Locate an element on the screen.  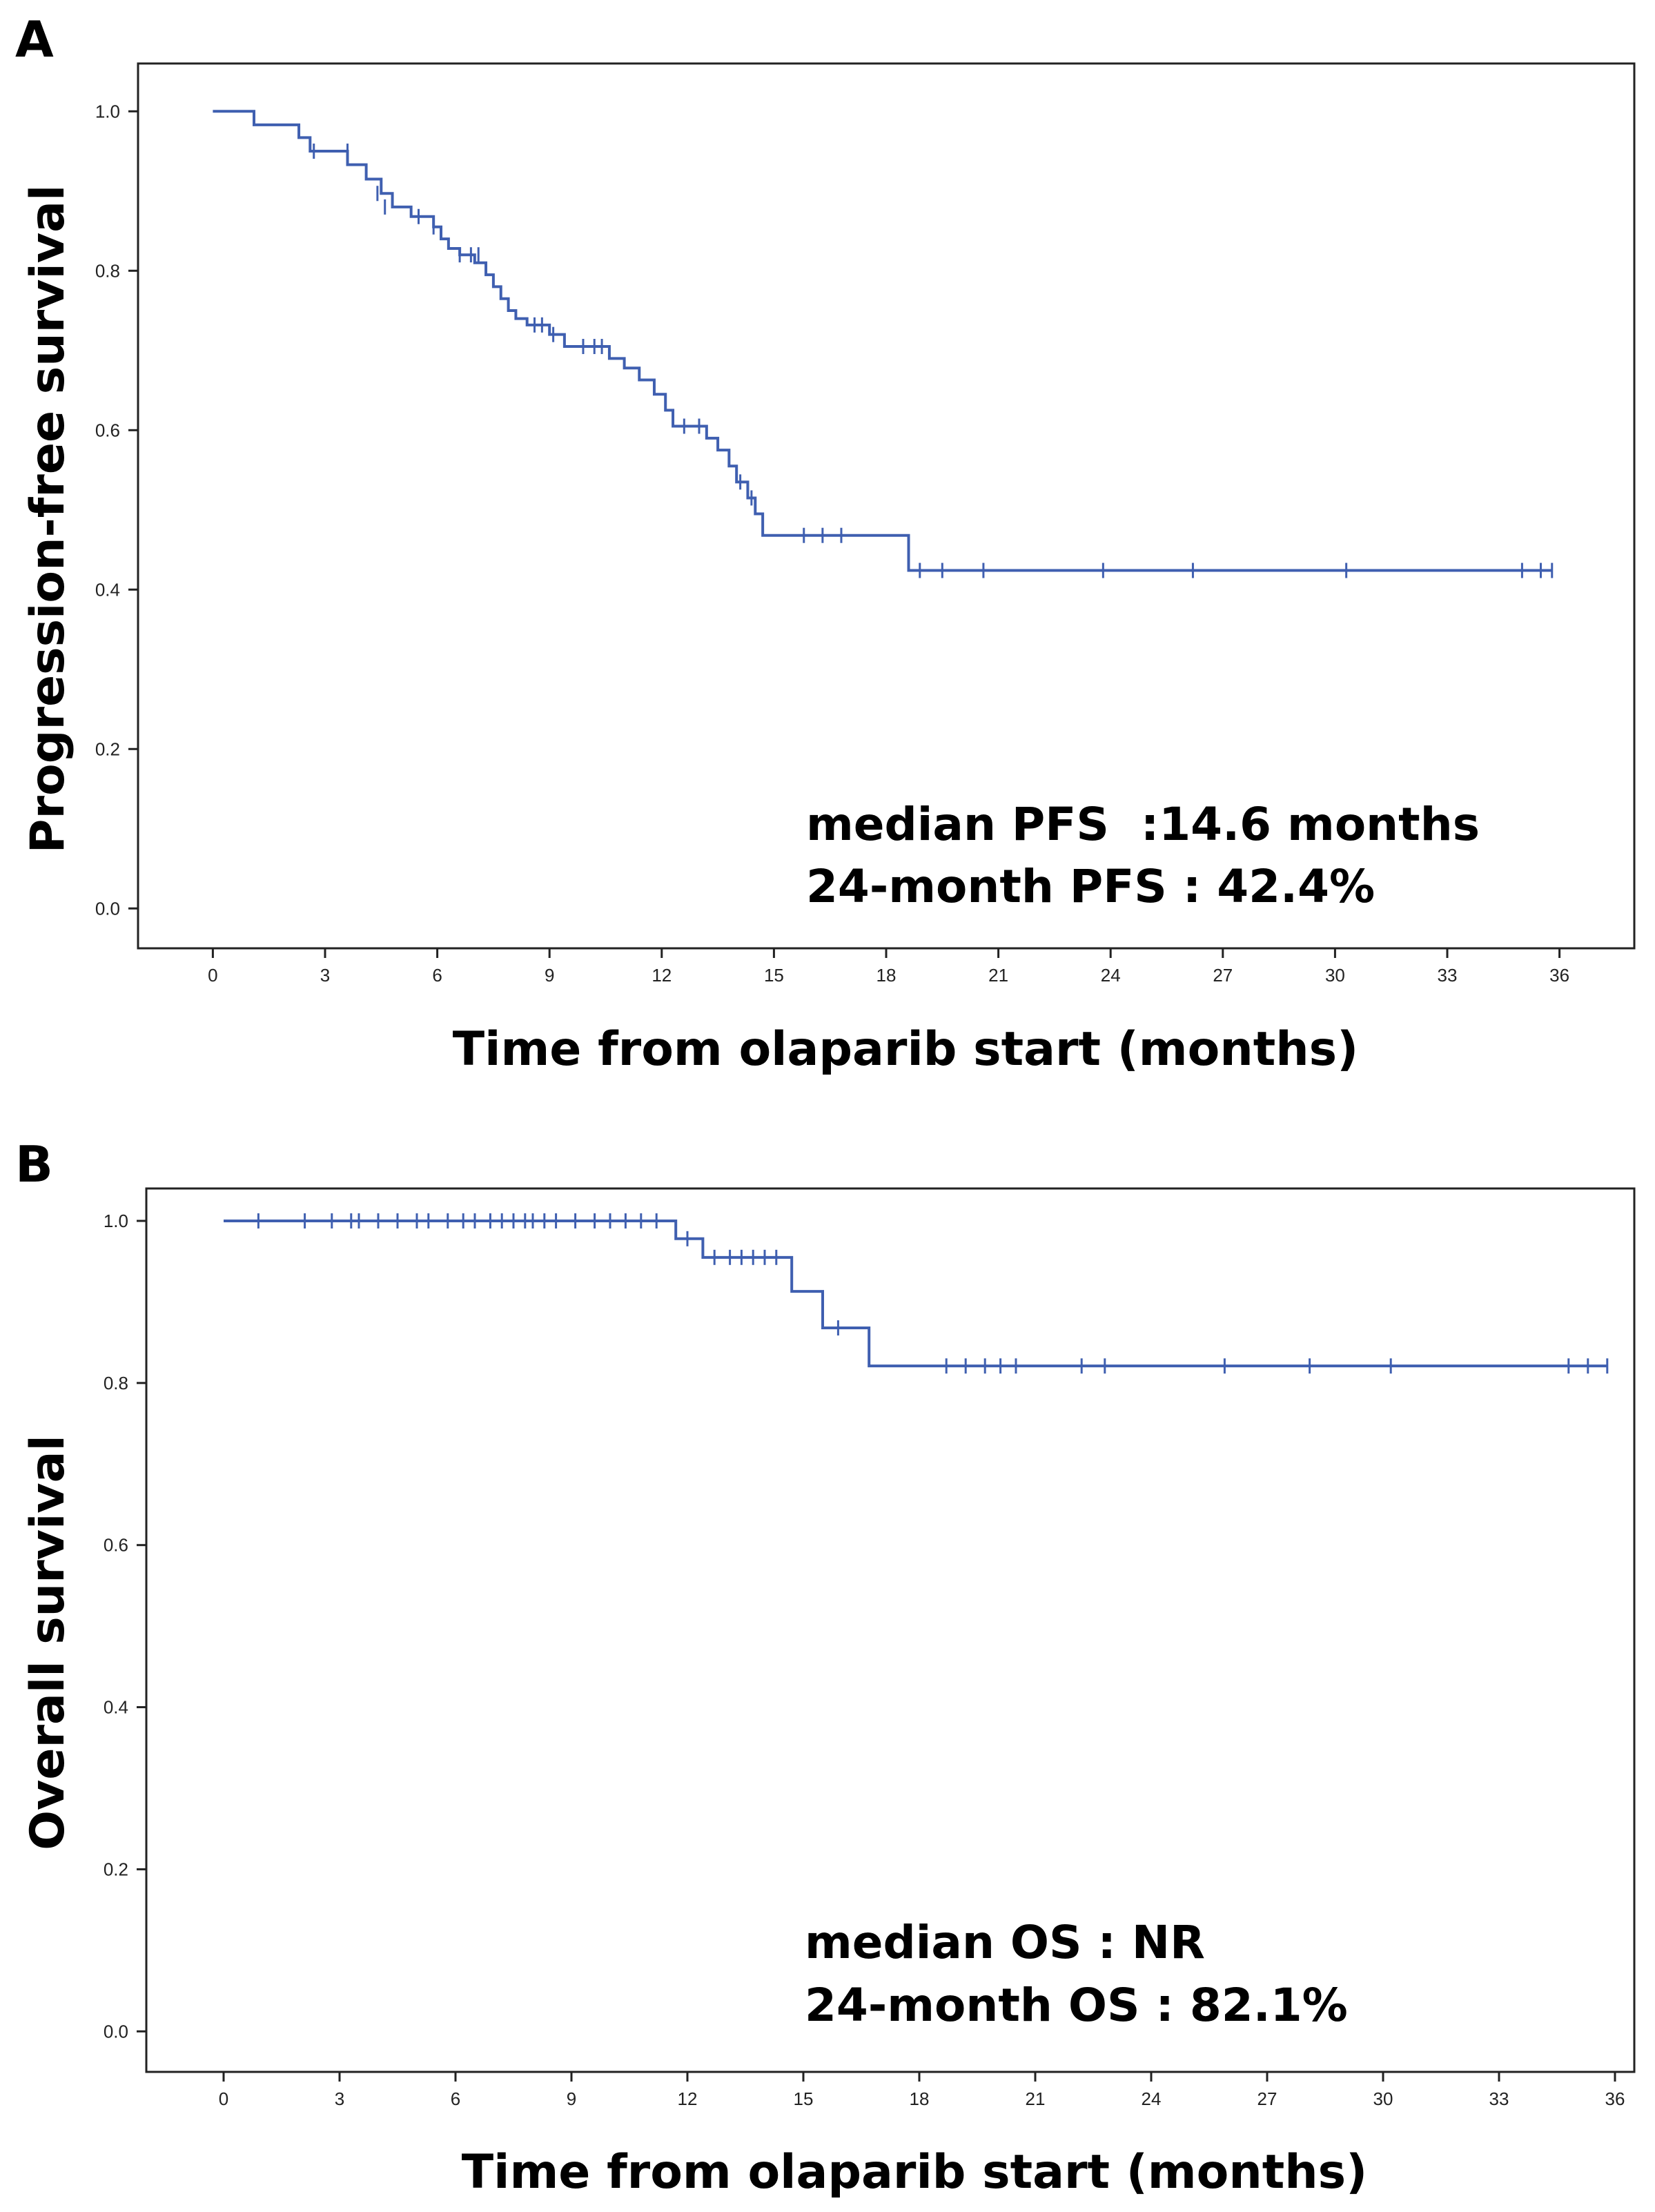
panel-b-xtick-label: 18 is located at coordinates (920, 2098).